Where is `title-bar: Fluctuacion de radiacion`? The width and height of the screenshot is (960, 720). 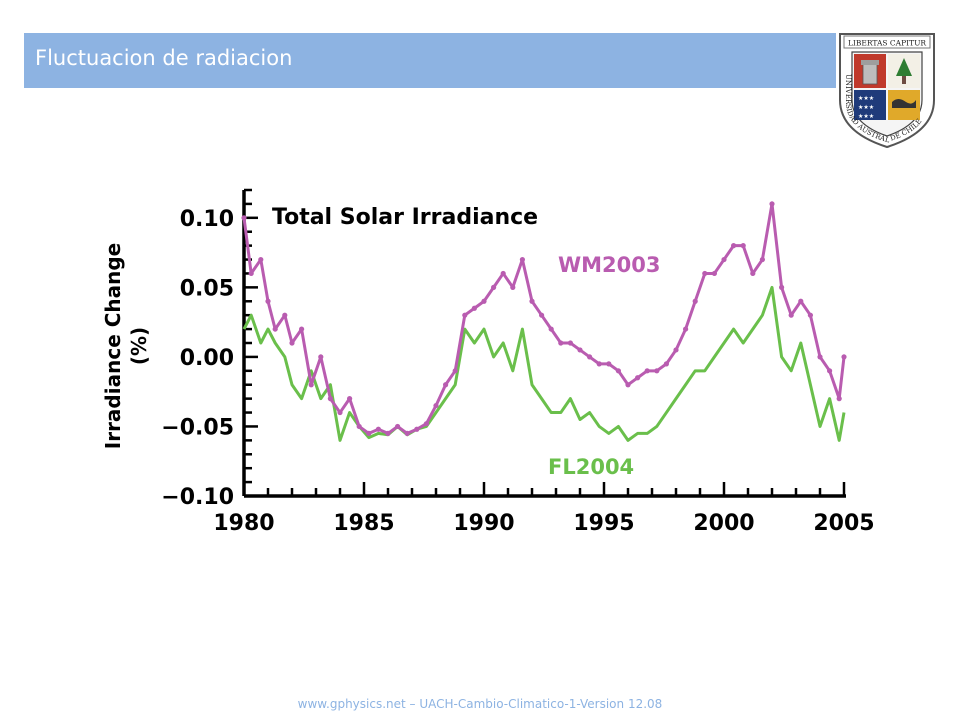 title-bar: Fluctuacion de radiacion is located at coordinates (430, 60).